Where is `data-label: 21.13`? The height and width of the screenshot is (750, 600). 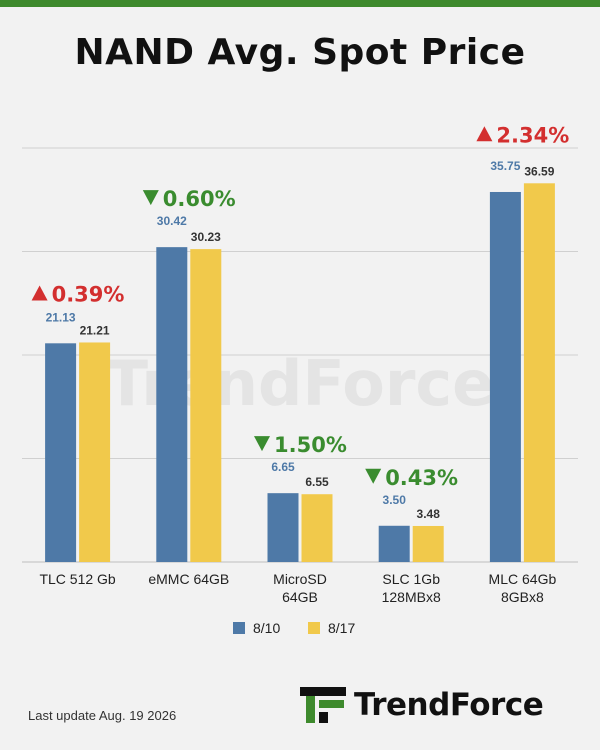
data-label: 21.13 is located at coordinates (61, 317).